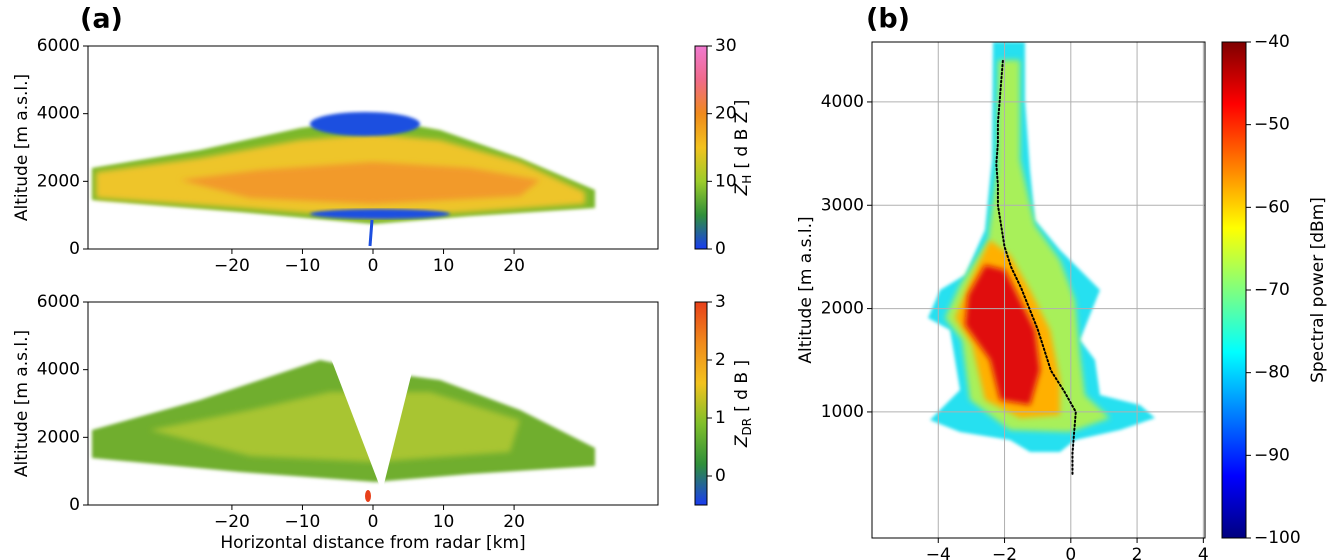  Describe the element at coordinates (1036, 267) in the screenshot. I see `mean-velocity` at that location.